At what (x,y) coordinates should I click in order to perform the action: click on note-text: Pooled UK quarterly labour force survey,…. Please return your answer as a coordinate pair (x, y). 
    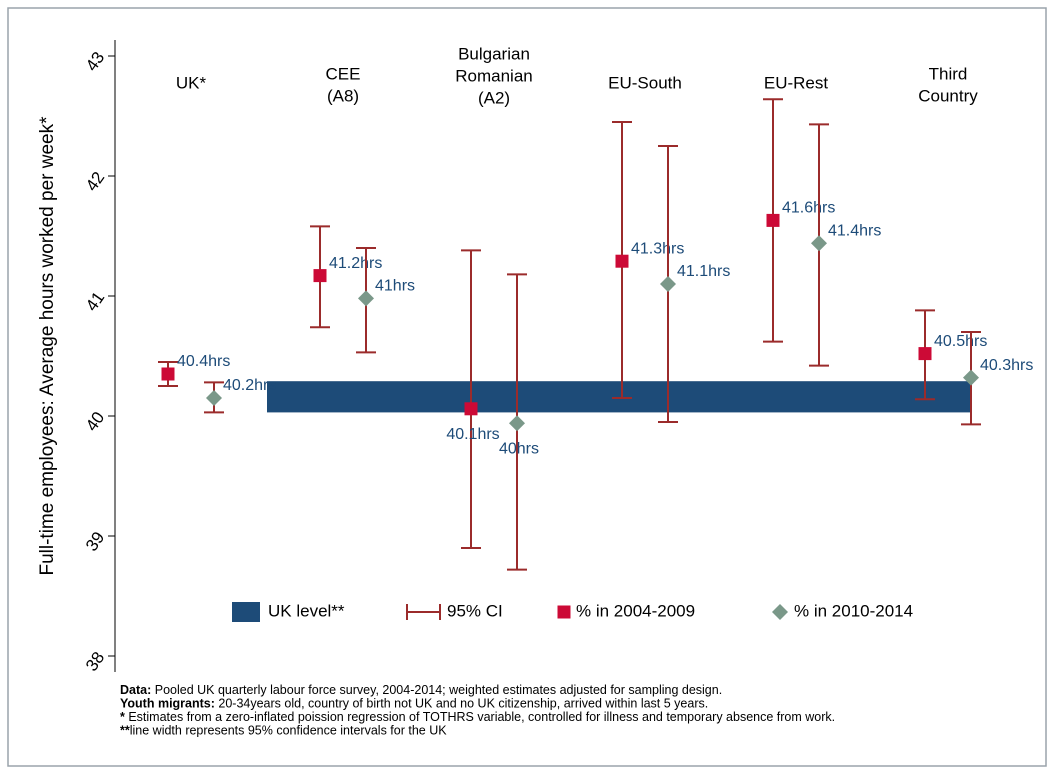
    Looking at the image, I should click on (436, 690).